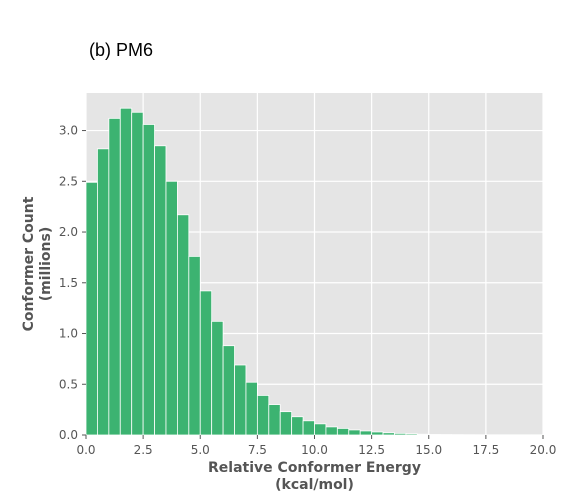  I want to click on y-tick-label: 1.0, so click(68, 334).